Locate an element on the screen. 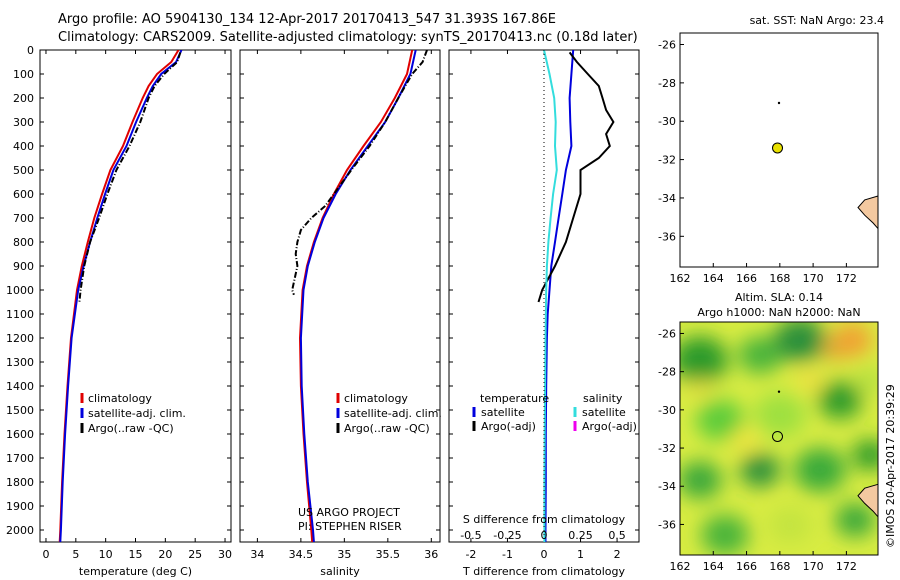 The image size is (900, 580). x-tick-label: 1 is located at coordinates (580, 554).